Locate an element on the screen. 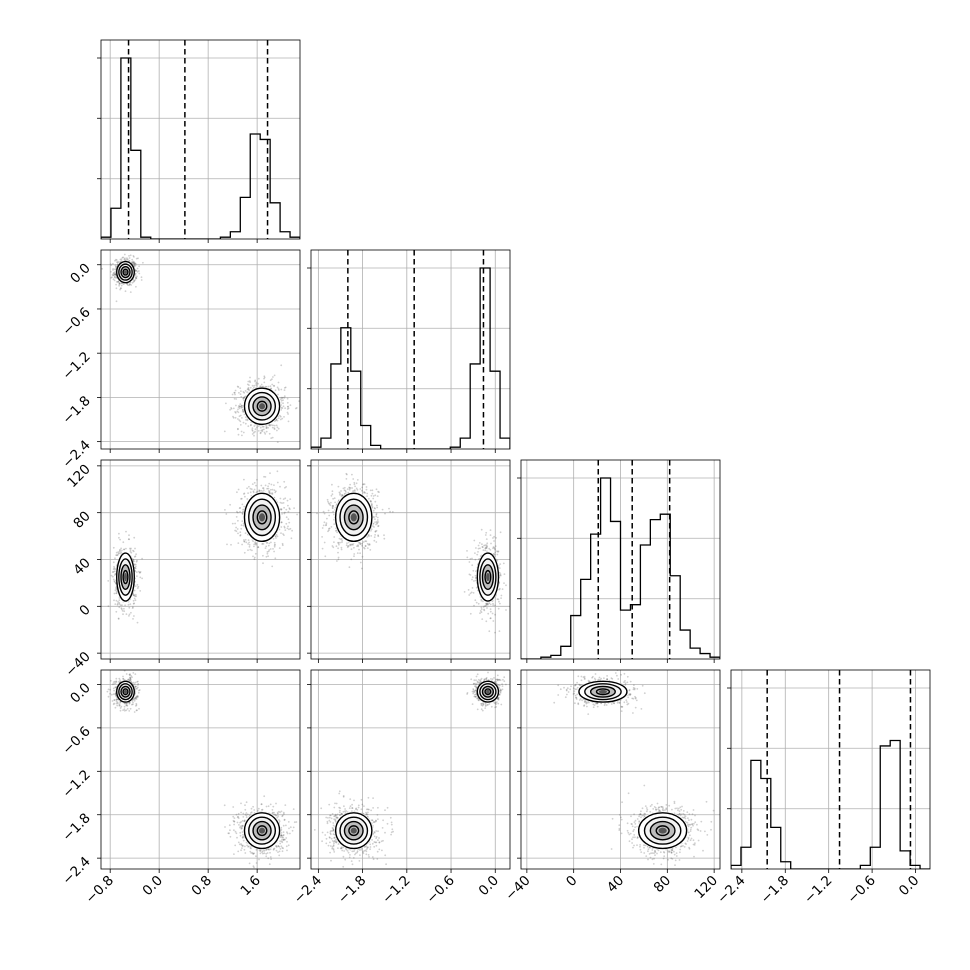 This screenshot has height=970, width=970. scatter-panel-1-0: −2.4−1.8−1.2−0.60.0 is located at coordinates (180, 360).